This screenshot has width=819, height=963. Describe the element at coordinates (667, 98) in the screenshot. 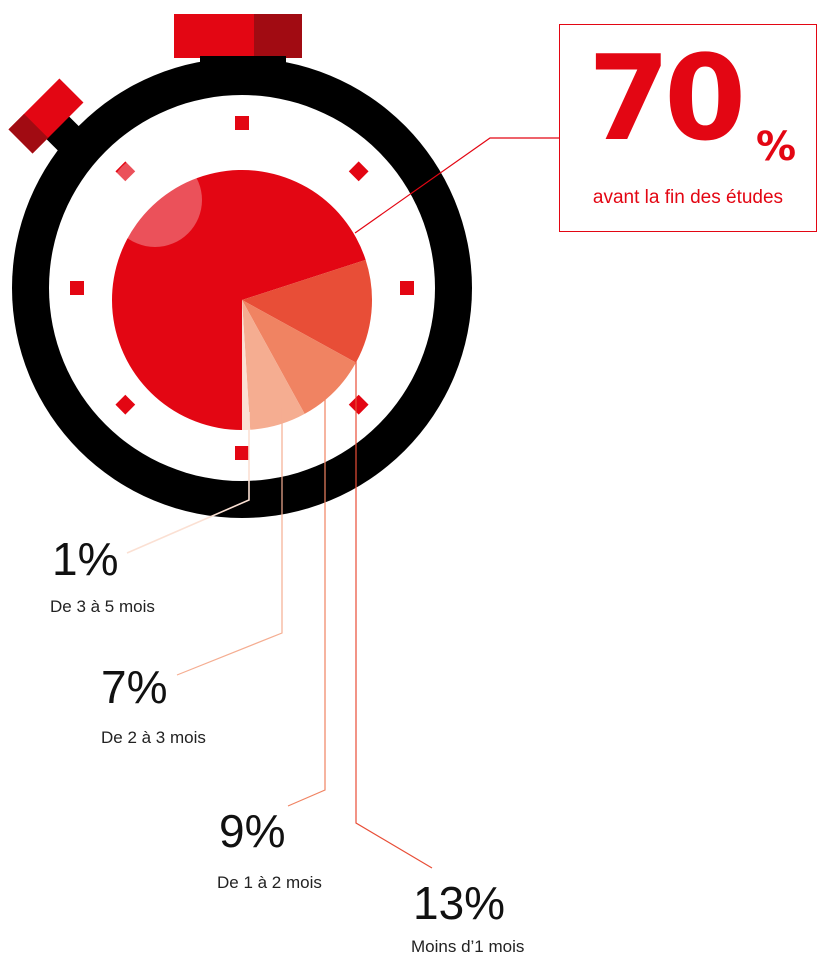

I see `callout-value: 70` at that location.